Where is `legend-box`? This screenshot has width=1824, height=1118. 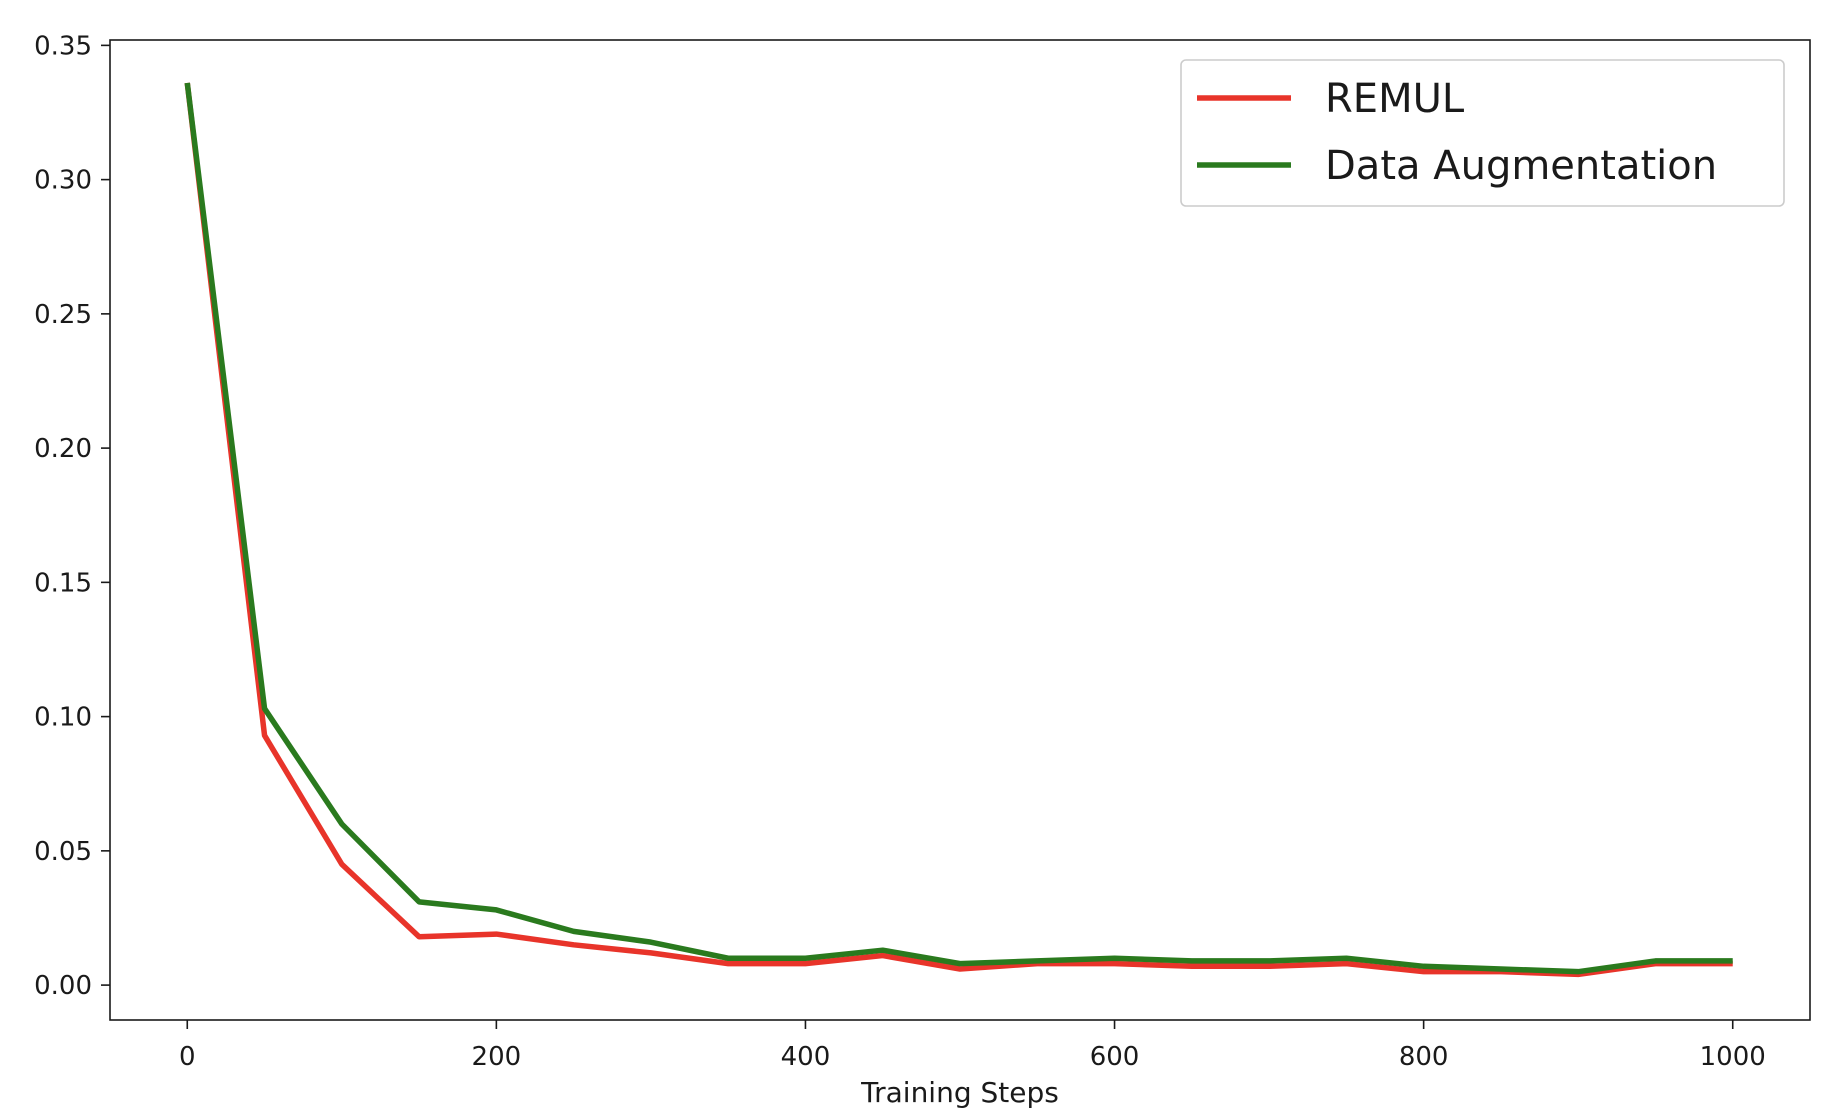
legend-box is located at coordinates (1482, 133).